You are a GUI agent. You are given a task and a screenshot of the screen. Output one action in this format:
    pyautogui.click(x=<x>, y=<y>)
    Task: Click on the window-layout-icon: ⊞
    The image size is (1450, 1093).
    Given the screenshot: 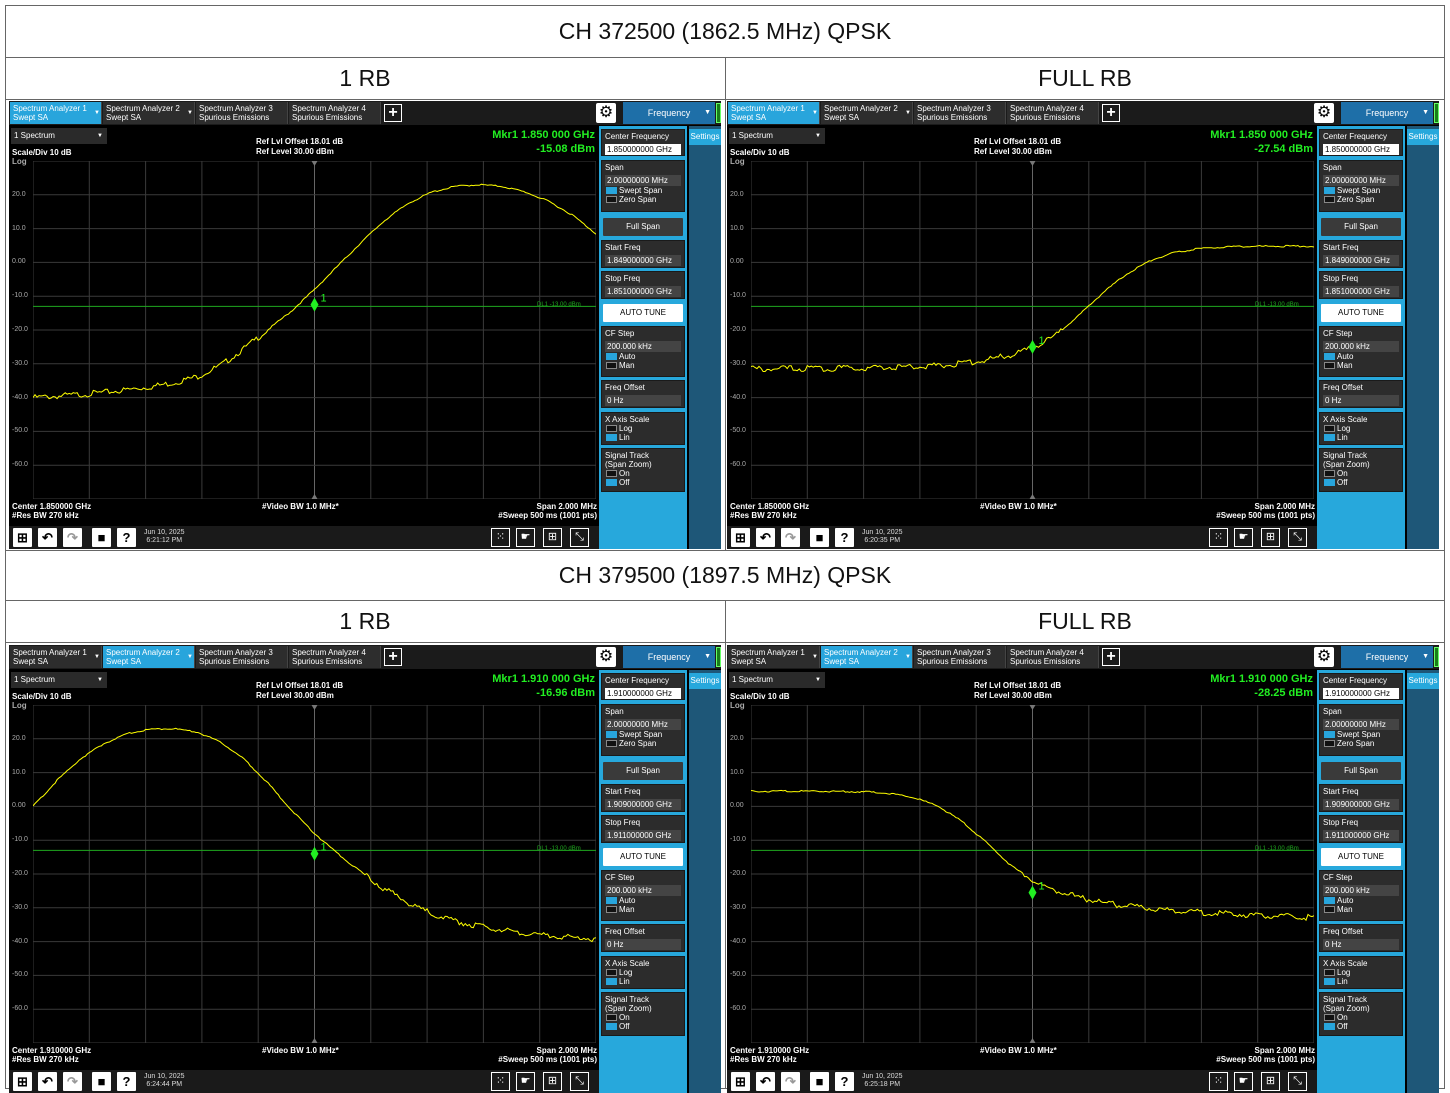 What is the action you would take?
    pyautogui.click(x=1270, y=537)
    